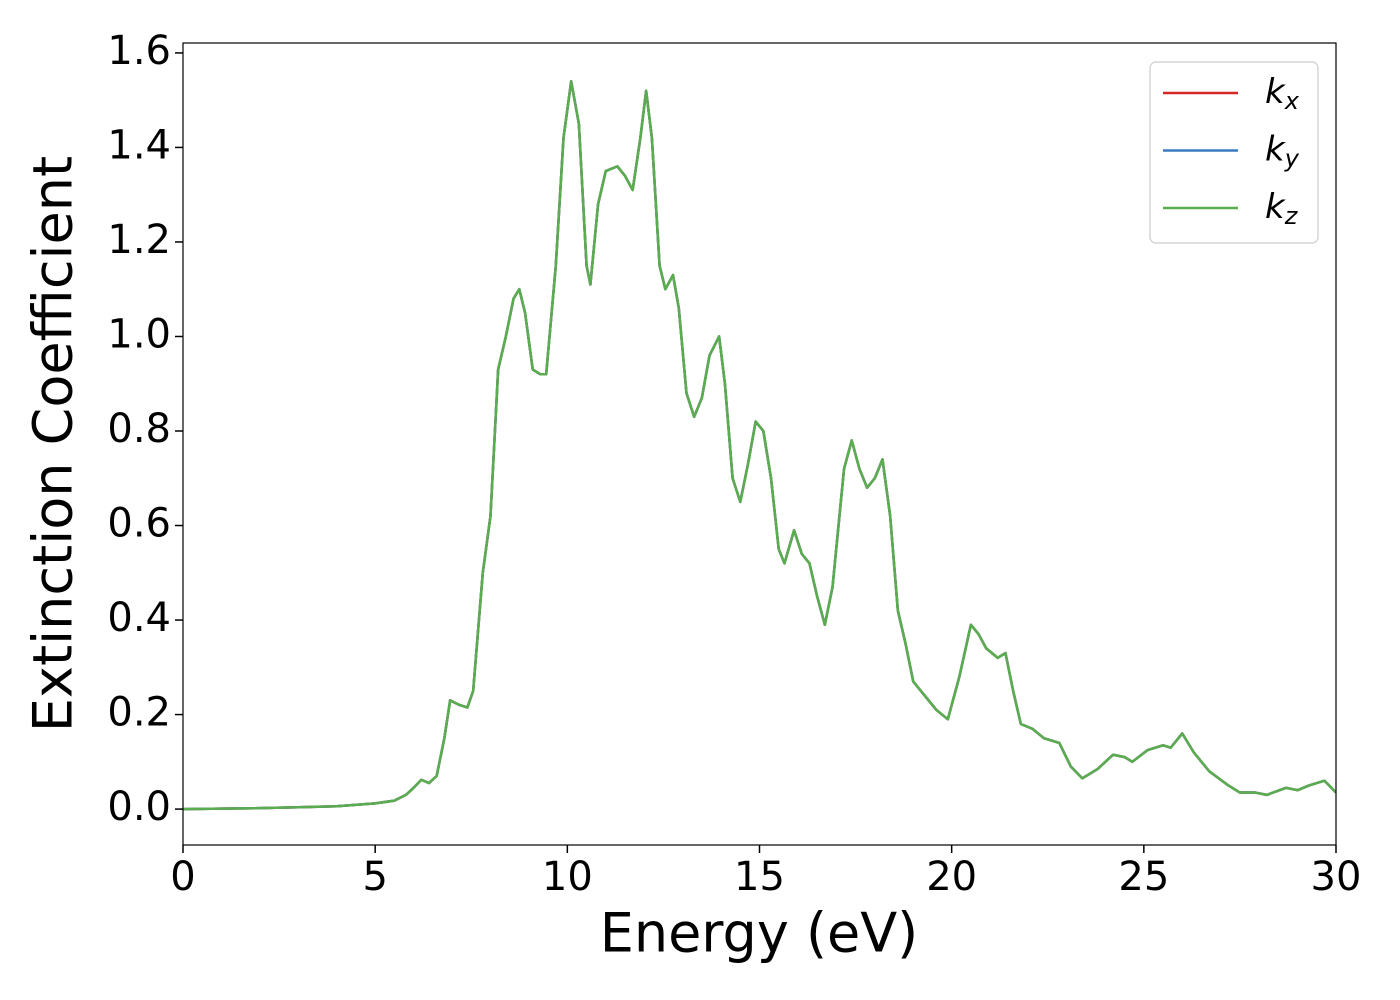 The image size is (1400, 1000). What do you see at coordinates (759, 877) in the screenshot?
I see `x-tick-label: 15` at bounding box center [759, 877].